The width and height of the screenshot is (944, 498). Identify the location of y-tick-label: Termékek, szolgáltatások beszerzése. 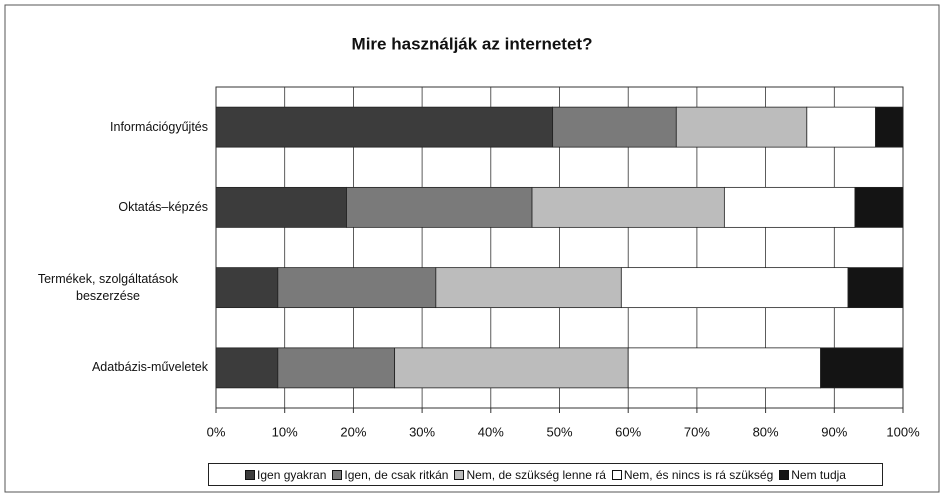
(108, 288).